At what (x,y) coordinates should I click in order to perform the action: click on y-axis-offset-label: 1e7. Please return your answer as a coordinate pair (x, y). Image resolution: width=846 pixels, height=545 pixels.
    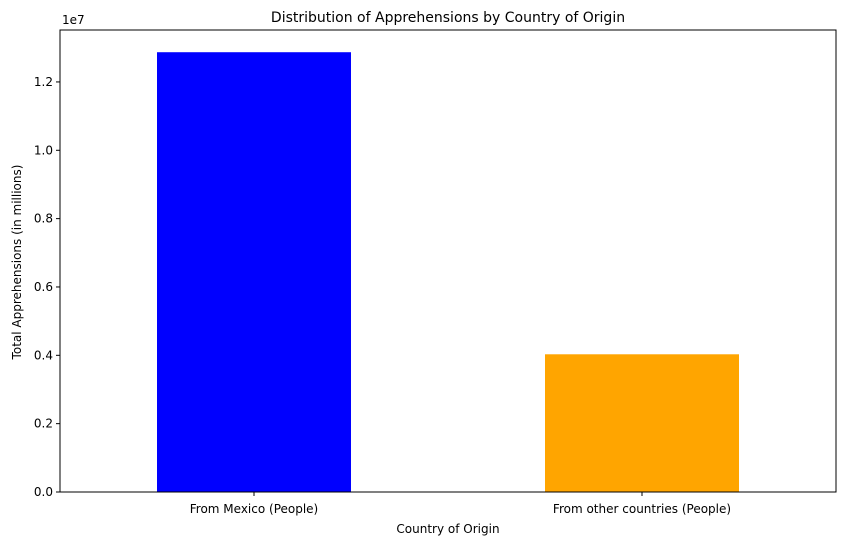
    Looking at the image, I should click on (73, 20).